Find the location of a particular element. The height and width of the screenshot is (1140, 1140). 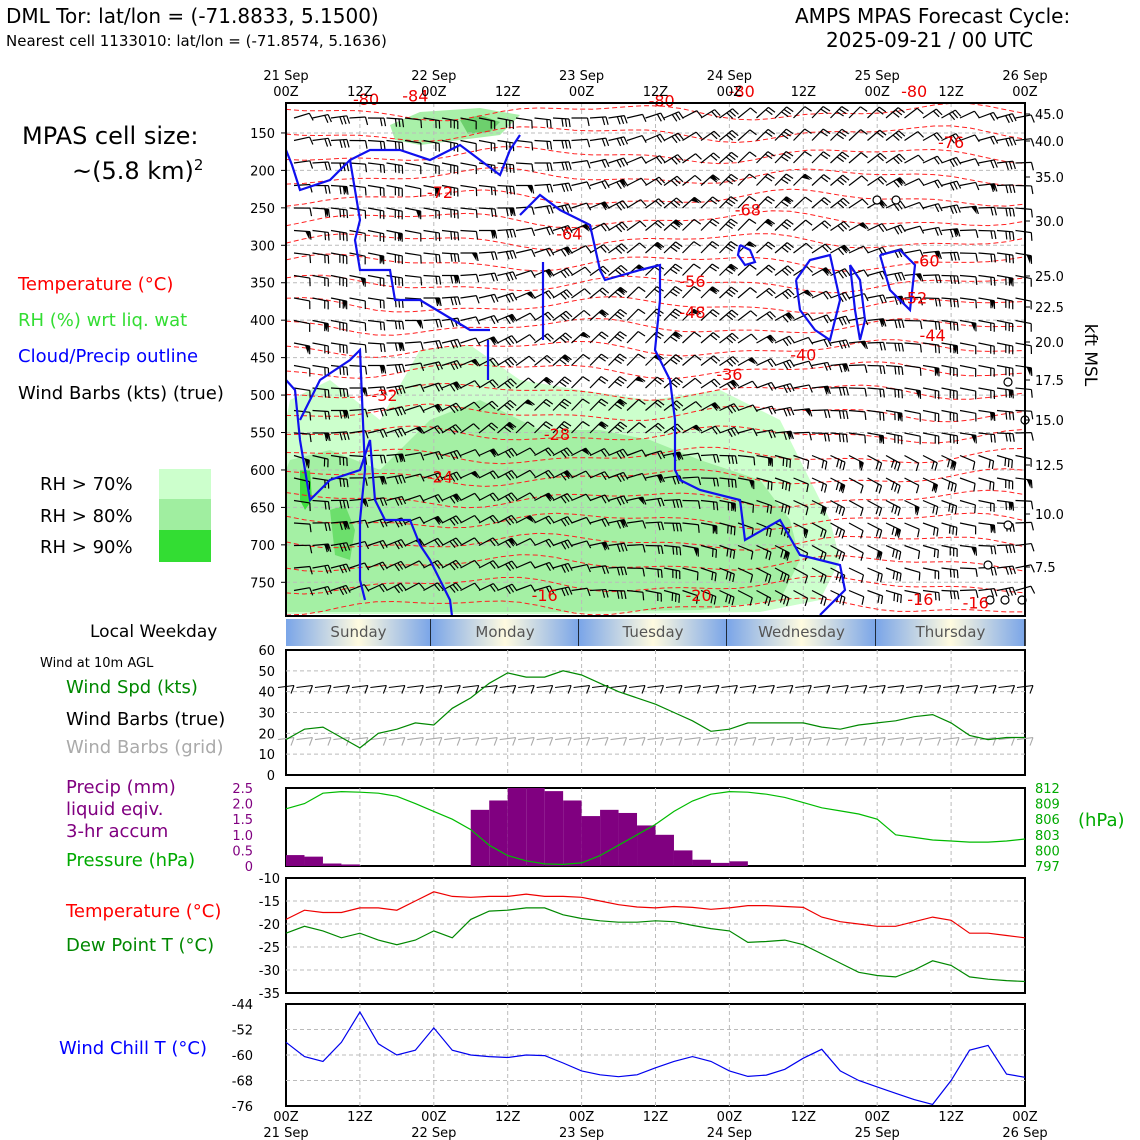

temp-contour is located at coordinates (655, 521).